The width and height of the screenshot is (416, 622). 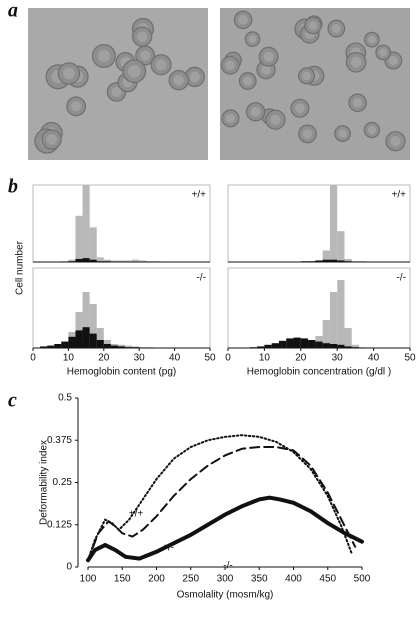 What do you see at coordinates (20, 267) in the screenshot?
I see `y-axis-label: Cell number` at bounding box center [20, 267].